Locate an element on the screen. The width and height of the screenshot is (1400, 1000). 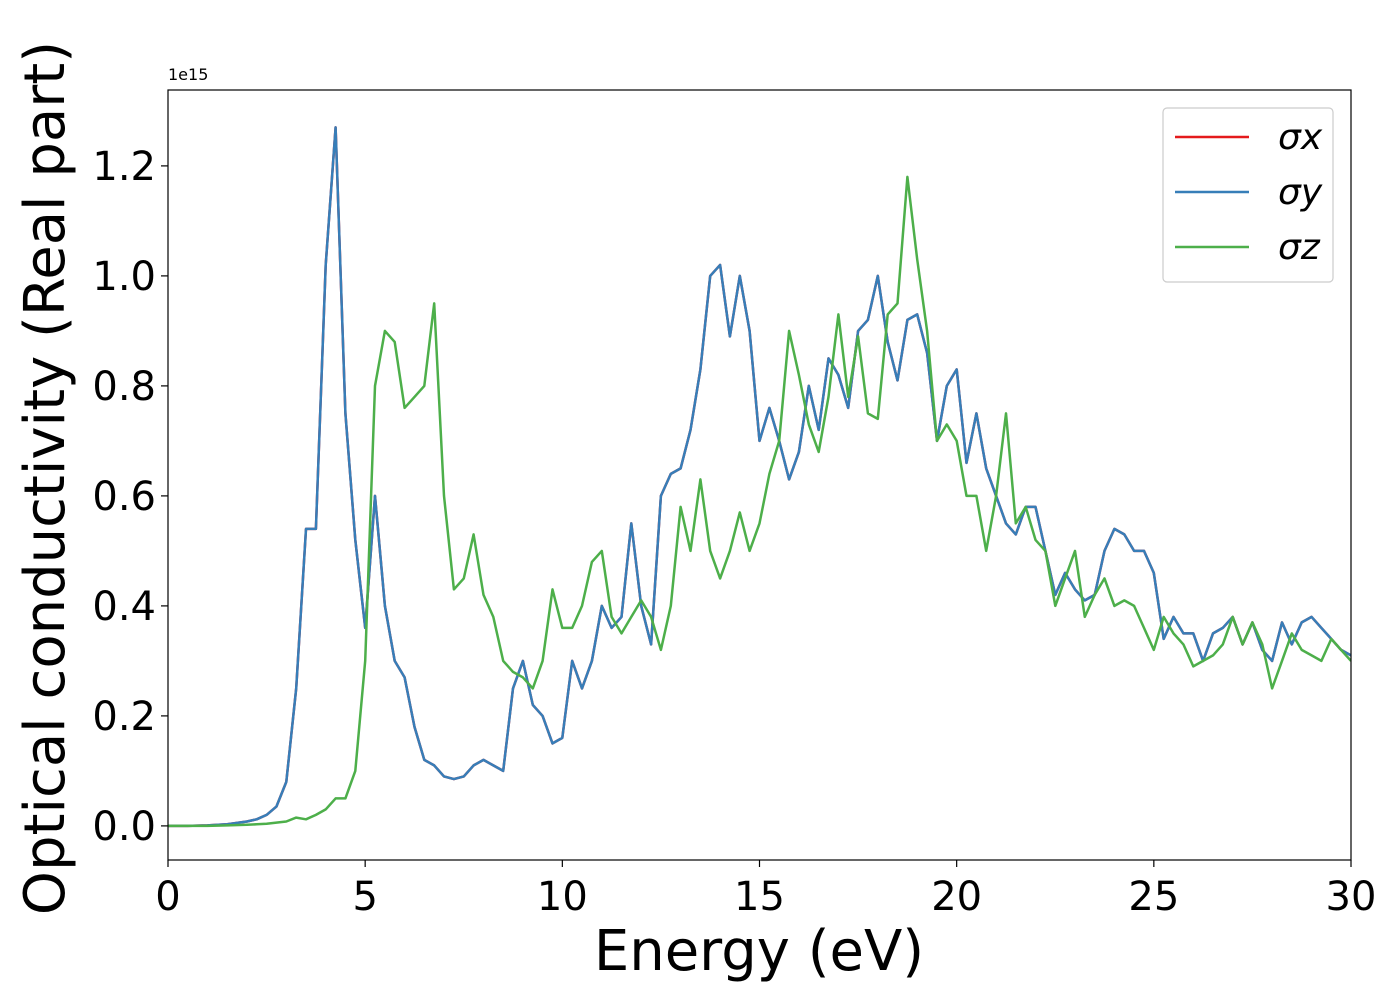
y-tick-label: 1.0 is located at coordinates (124, 277).